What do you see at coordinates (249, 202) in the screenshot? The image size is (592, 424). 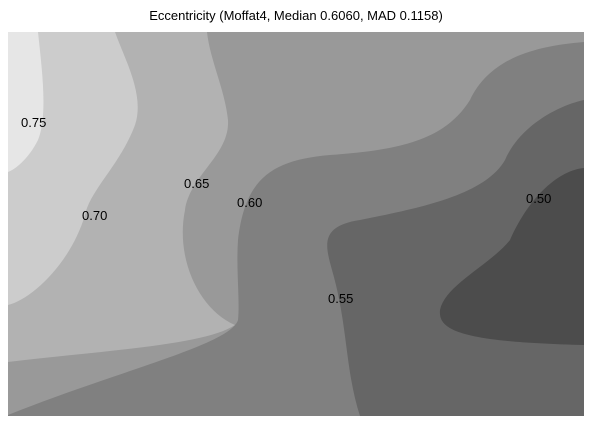 I see `contour-label-060: 0.60` at bounding box center [249, 202].